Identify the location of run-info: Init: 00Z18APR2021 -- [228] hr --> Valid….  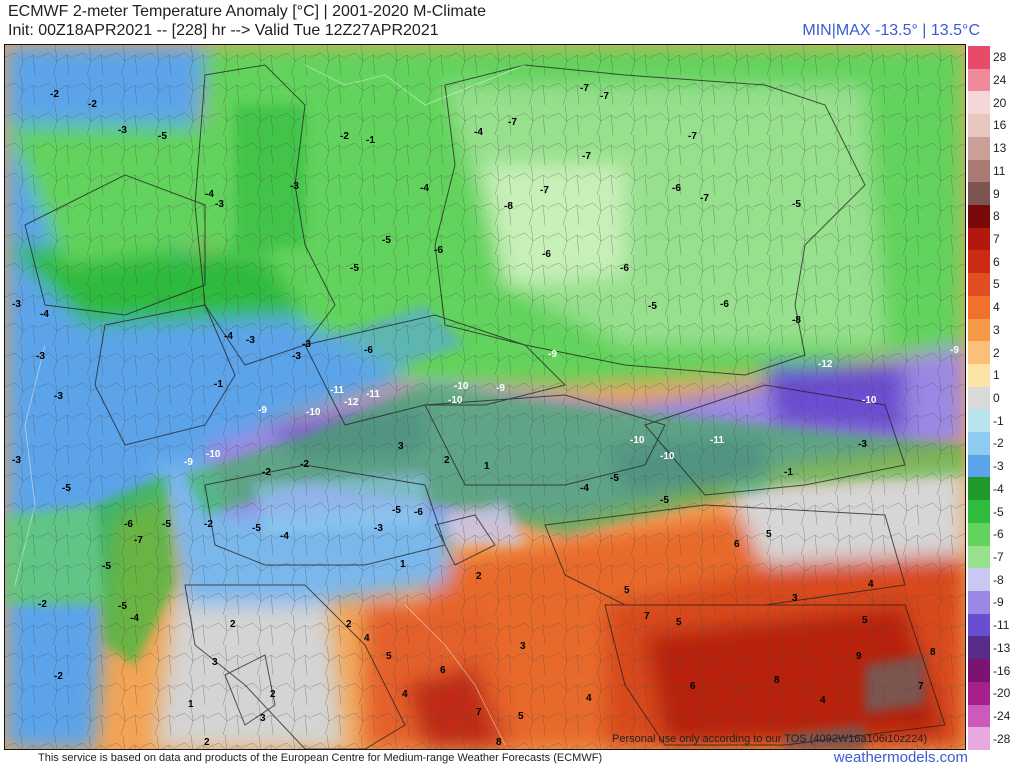
(223, 30).